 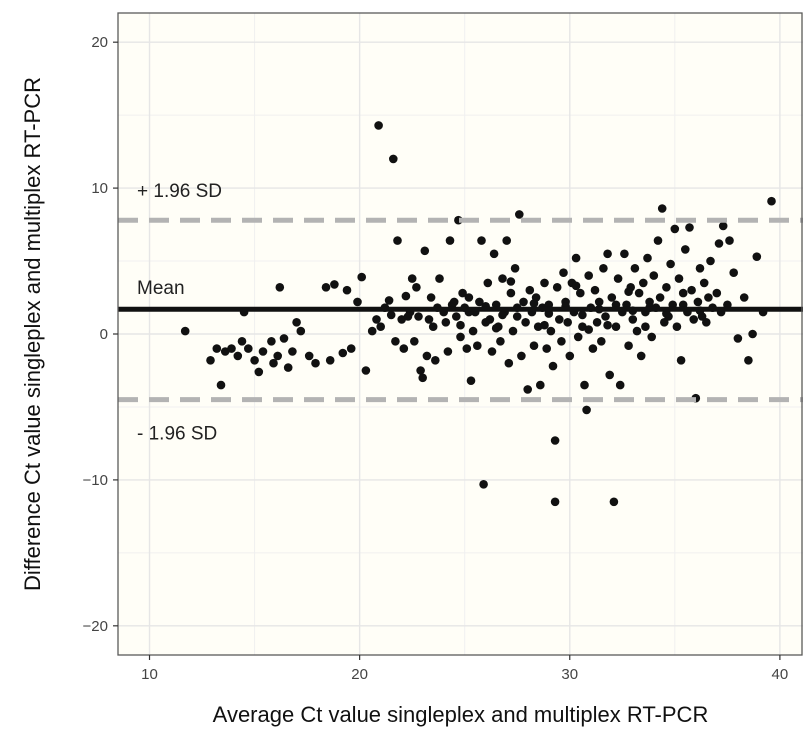 What do you see at coordinates (569, 674) in the screenshot?
I see `x-tick-label: 30` at bounding box center [569, 674].